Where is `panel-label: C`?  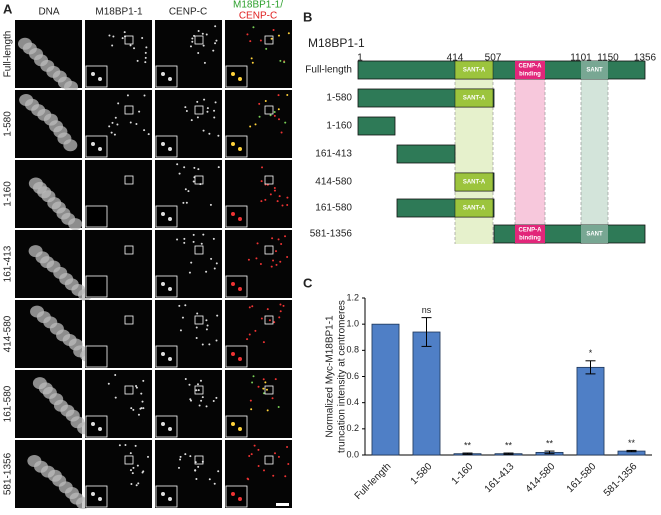
panel-label: C is located at coordinates (308, 282).